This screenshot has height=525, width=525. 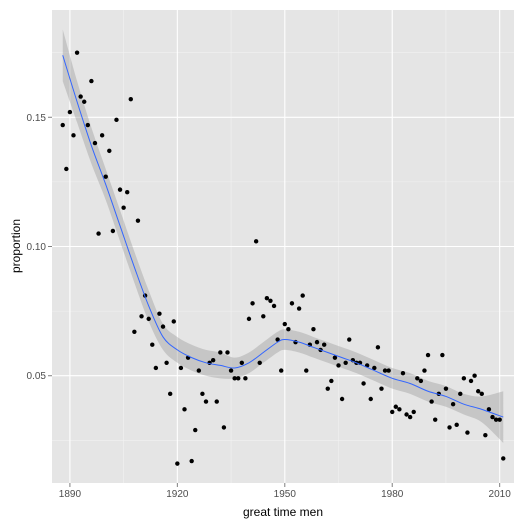 I want to click on x-tick-label: 2010, so click(x=500, y=494).